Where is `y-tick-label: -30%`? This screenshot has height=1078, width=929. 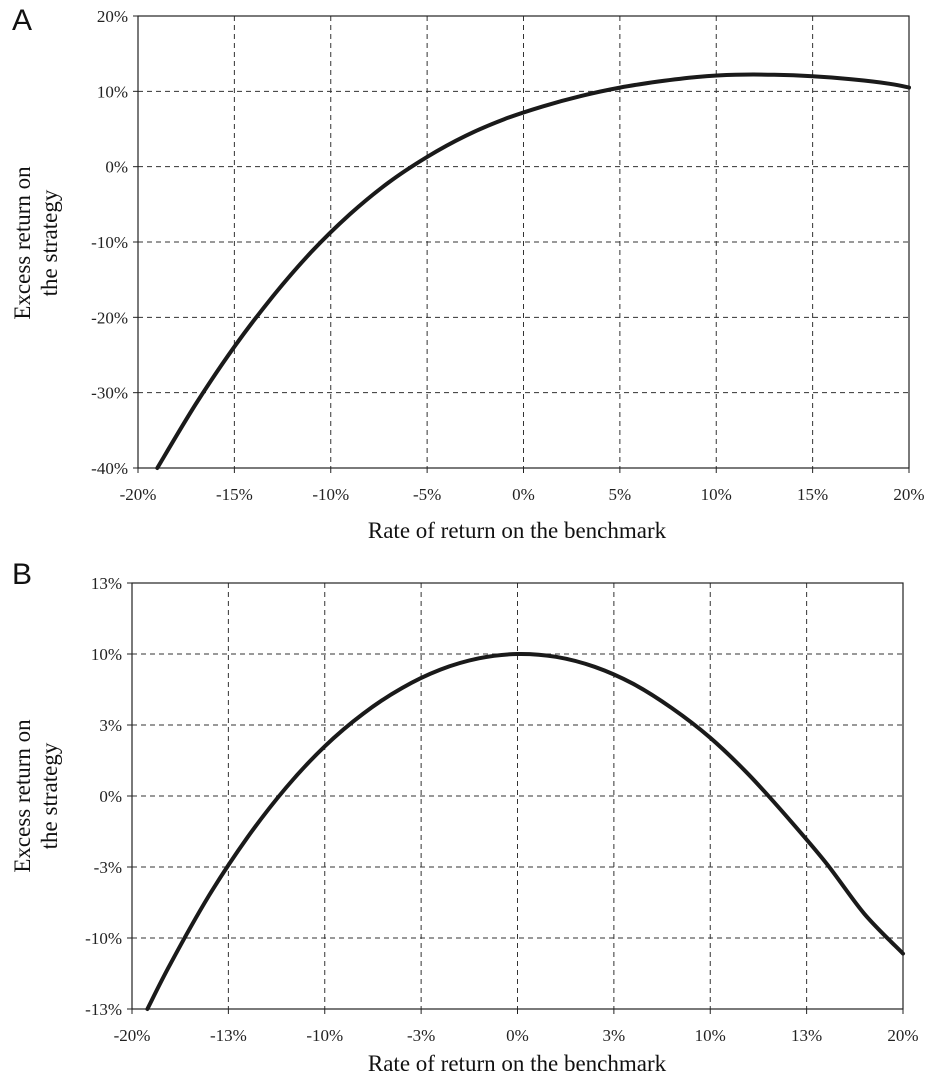 y-tick-label: -30% is located at coordinates (109, 393).